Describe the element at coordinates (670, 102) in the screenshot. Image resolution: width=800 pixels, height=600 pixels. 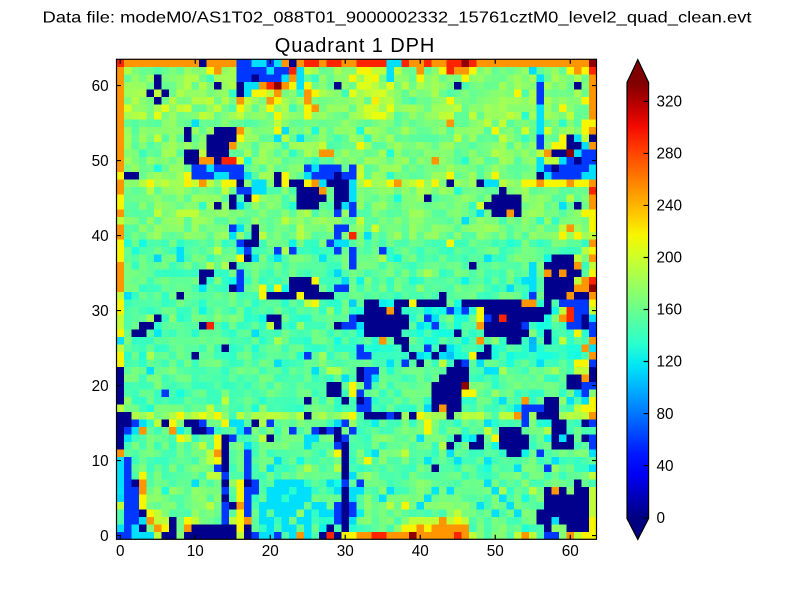
I see `svg-text: 320` at that location.